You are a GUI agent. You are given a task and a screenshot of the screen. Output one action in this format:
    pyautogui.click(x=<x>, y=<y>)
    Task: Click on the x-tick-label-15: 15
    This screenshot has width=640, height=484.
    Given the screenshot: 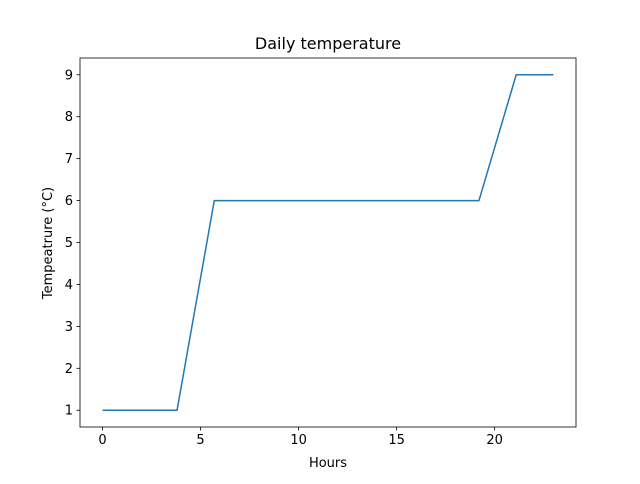 What is the action you would take?
    pyautogui.click(x=396, y=440)
    